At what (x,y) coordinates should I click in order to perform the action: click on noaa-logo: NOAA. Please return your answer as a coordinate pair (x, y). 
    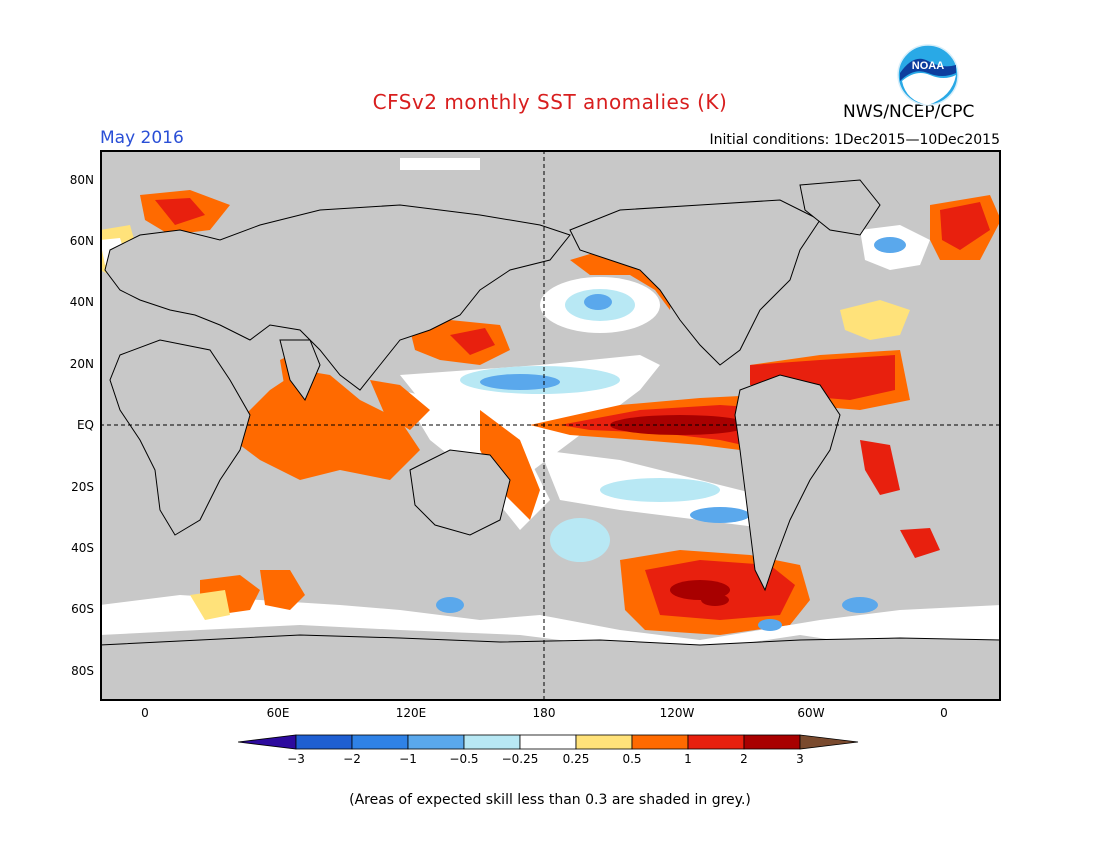
    Looking at the image, I should click on (928, 75).